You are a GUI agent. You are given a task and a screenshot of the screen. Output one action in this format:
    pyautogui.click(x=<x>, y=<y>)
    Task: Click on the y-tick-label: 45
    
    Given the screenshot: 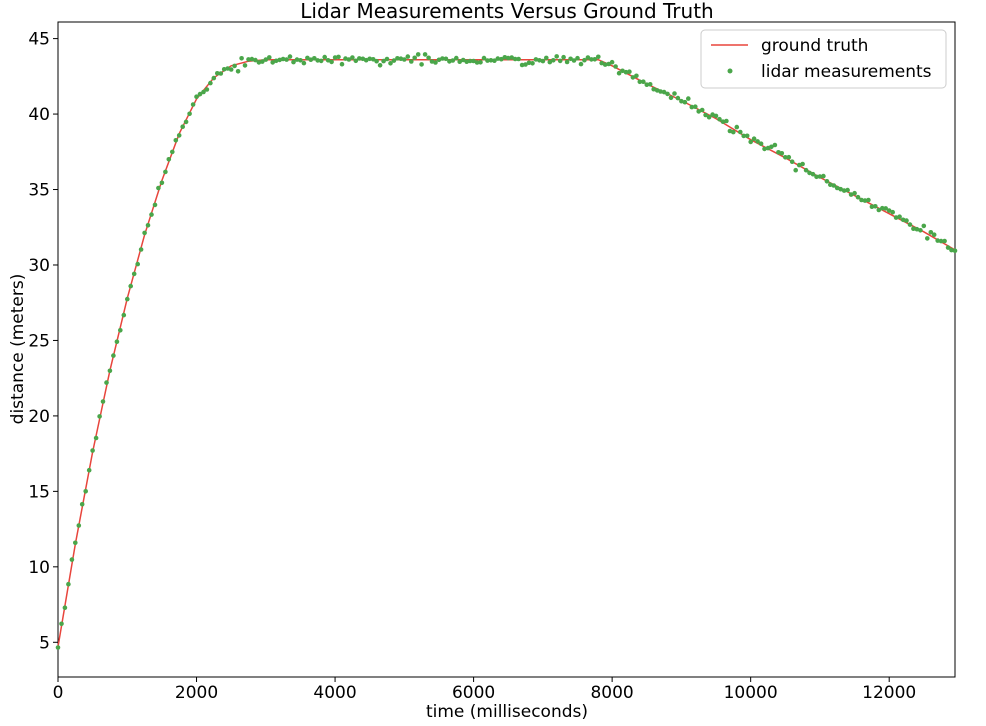 What is the action you would take?
    pyautogui.click(x=39, y=40)
    